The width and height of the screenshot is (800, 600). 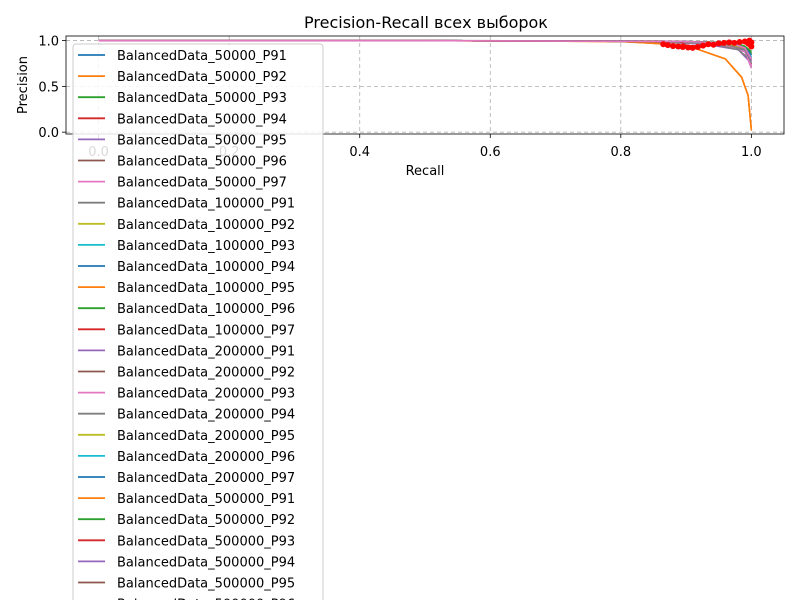 I want to click on legend-label: BalancedData_200000_P93, so click(x=206, y=394).